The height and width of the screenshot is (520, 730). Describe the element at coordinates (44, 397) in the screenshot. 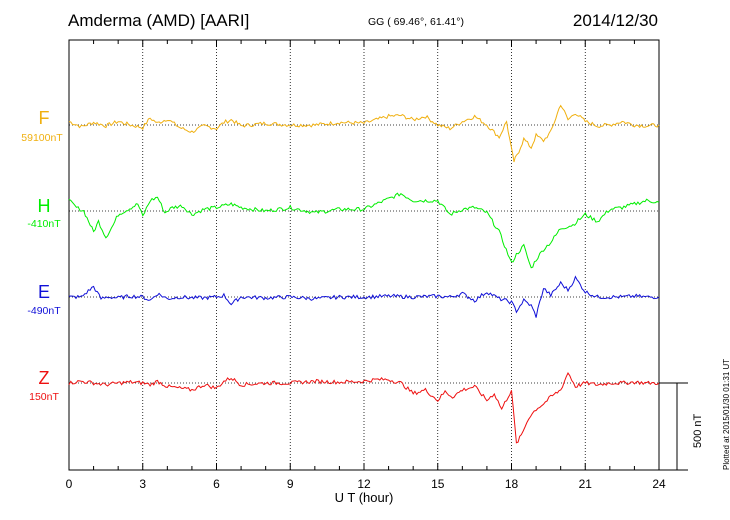

I see `baseline-label-z: 150nT` at that location.